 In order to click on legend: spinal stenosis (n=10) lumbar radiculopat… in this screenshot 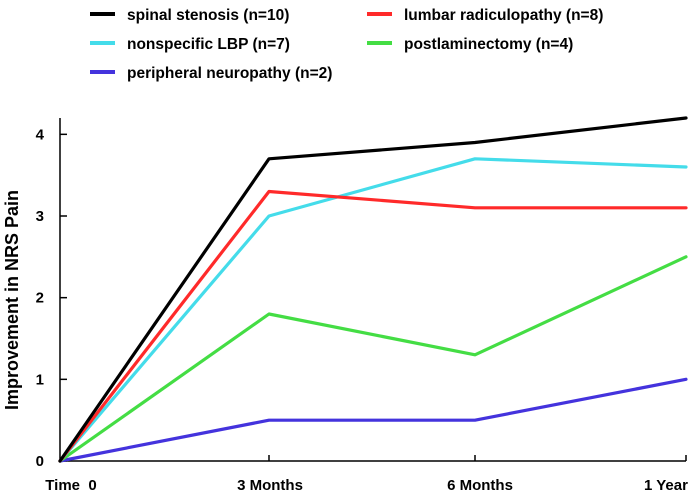, I will do `click(346, 44)`.